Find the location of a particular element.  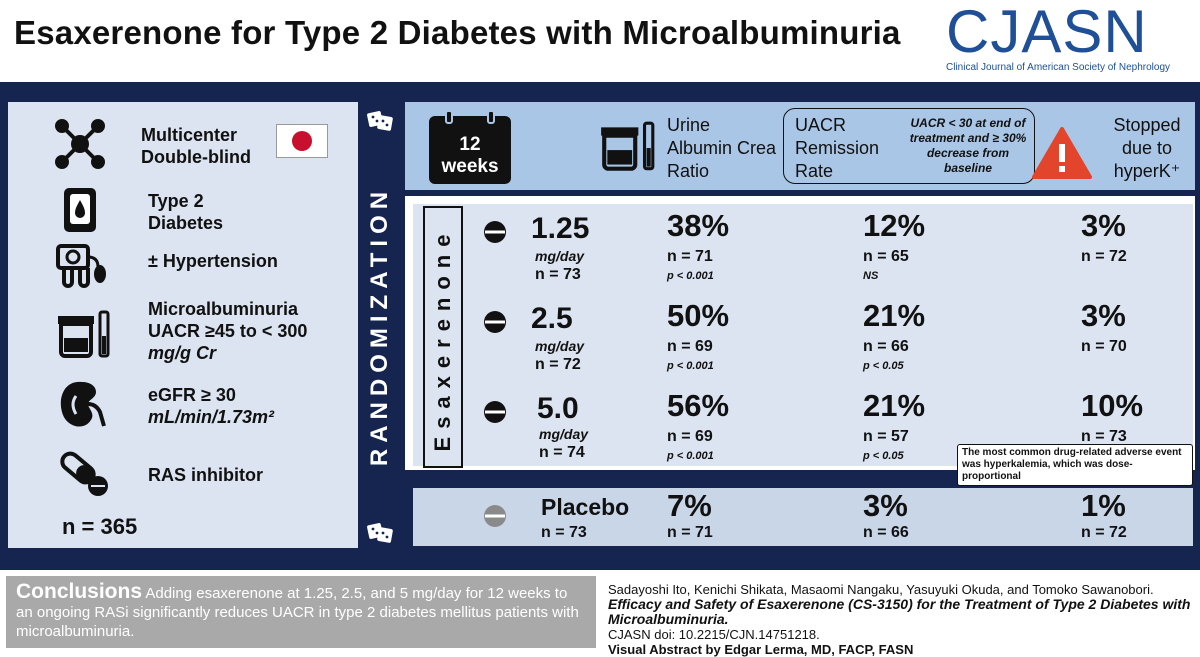

urine-cup-icon is located at coordinates (84, 334).